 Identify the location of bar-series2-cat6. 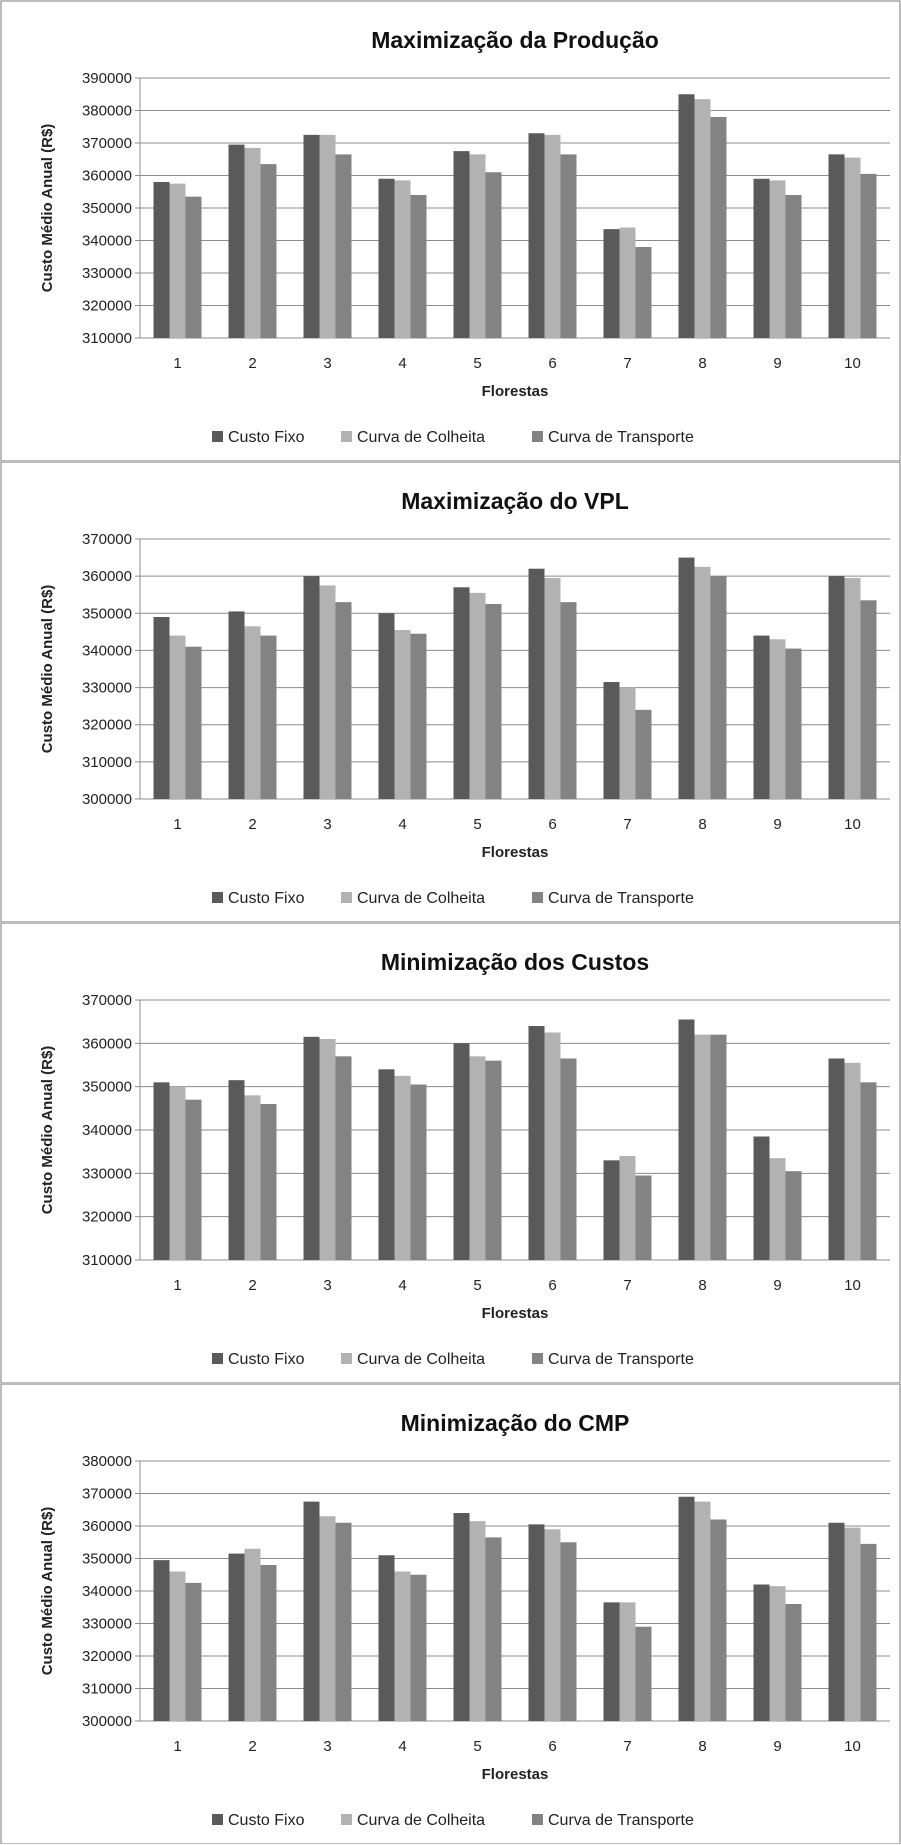
(552, 688).